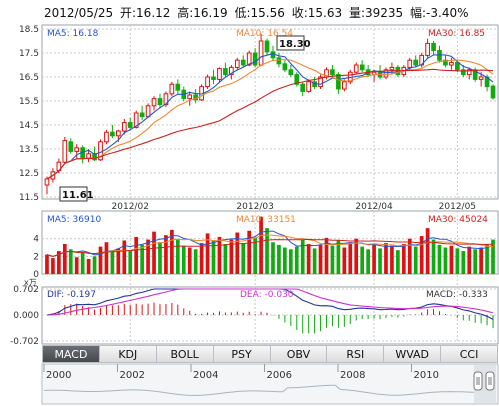 Image resolution: width=499 pixels, height=406 pixels. What do you see at coordinates (457, 207) in the screenshot?
I see `date-tick-label: 2012/05` at bounding box center [457, 207].